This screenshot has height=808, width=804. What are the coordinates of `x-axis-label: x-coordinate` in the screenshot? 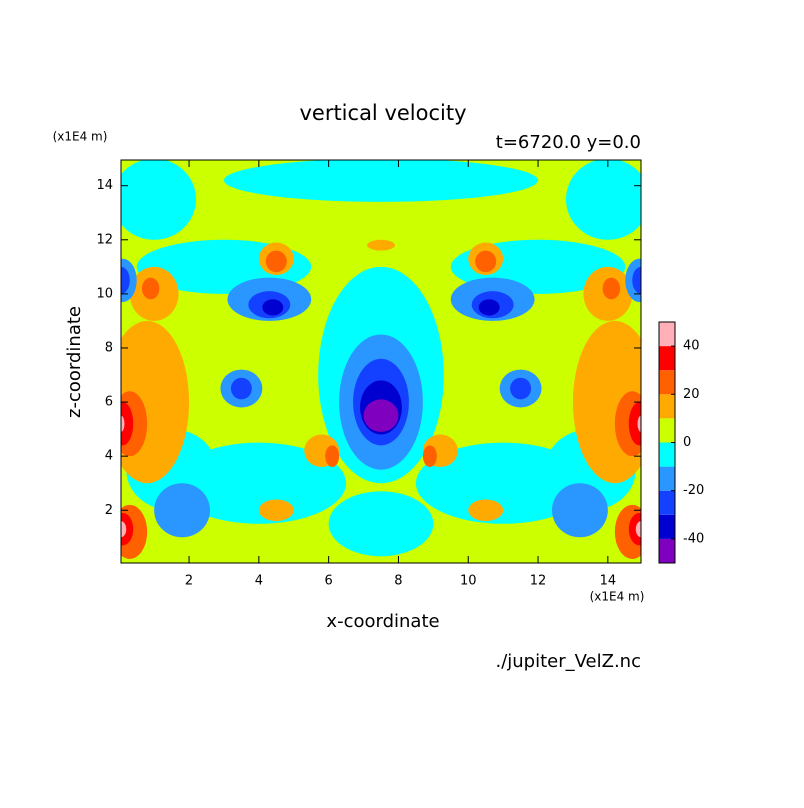 It's located at (382, 621).